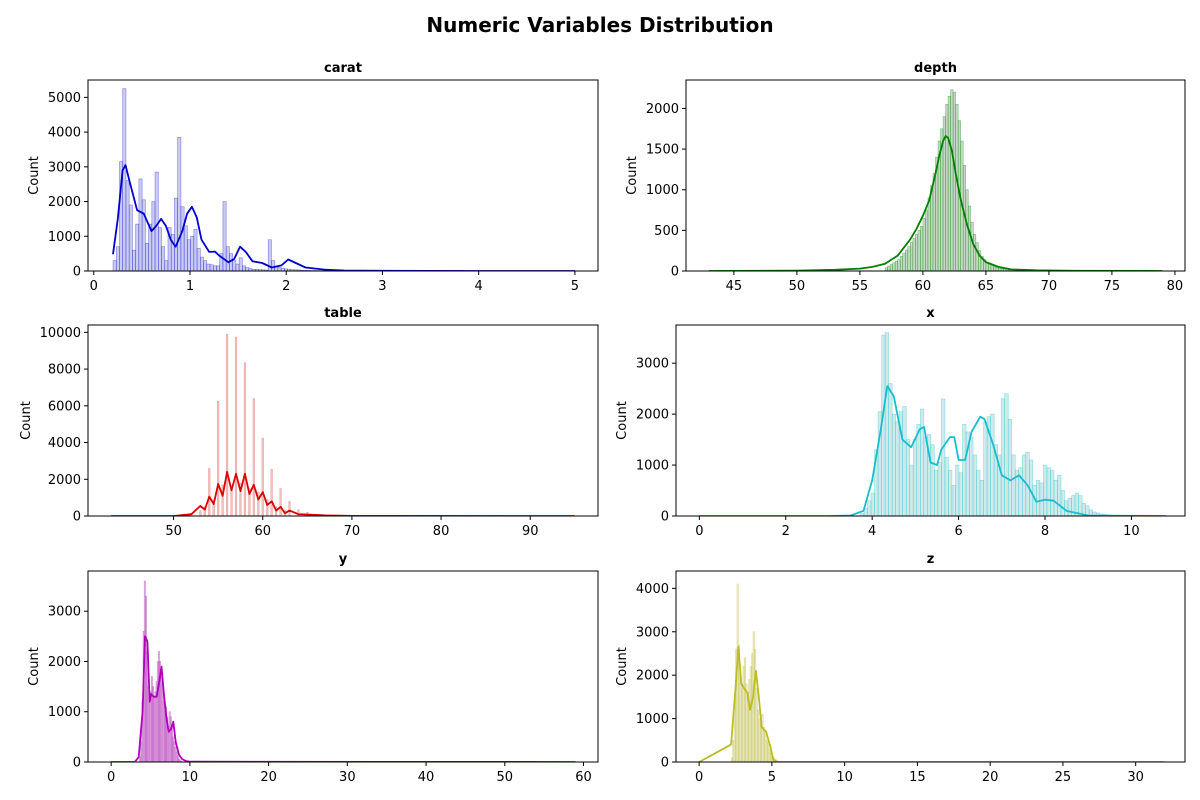 The image size is (1200, 800). Describe the element at coordinates (930, 313) in the screenshot. I see `subplot-title: x` at that location.